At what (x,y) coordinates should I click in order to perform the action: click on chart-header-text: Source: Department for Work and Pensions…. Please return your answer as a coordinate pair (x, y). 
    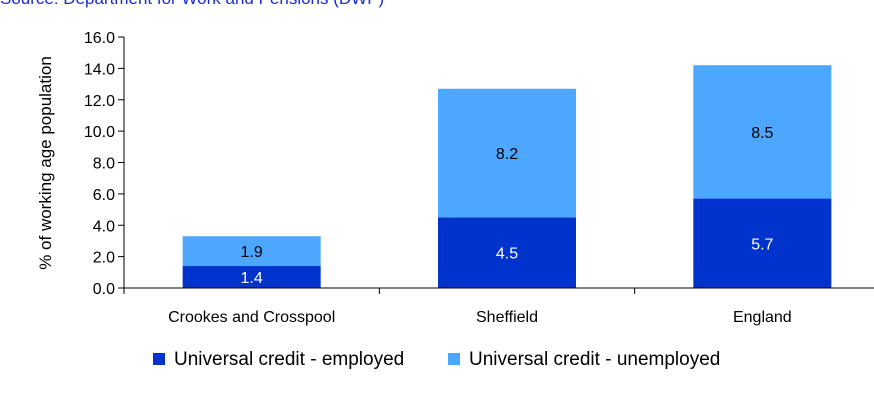
    Looking at the image, I should click on (192, 4).